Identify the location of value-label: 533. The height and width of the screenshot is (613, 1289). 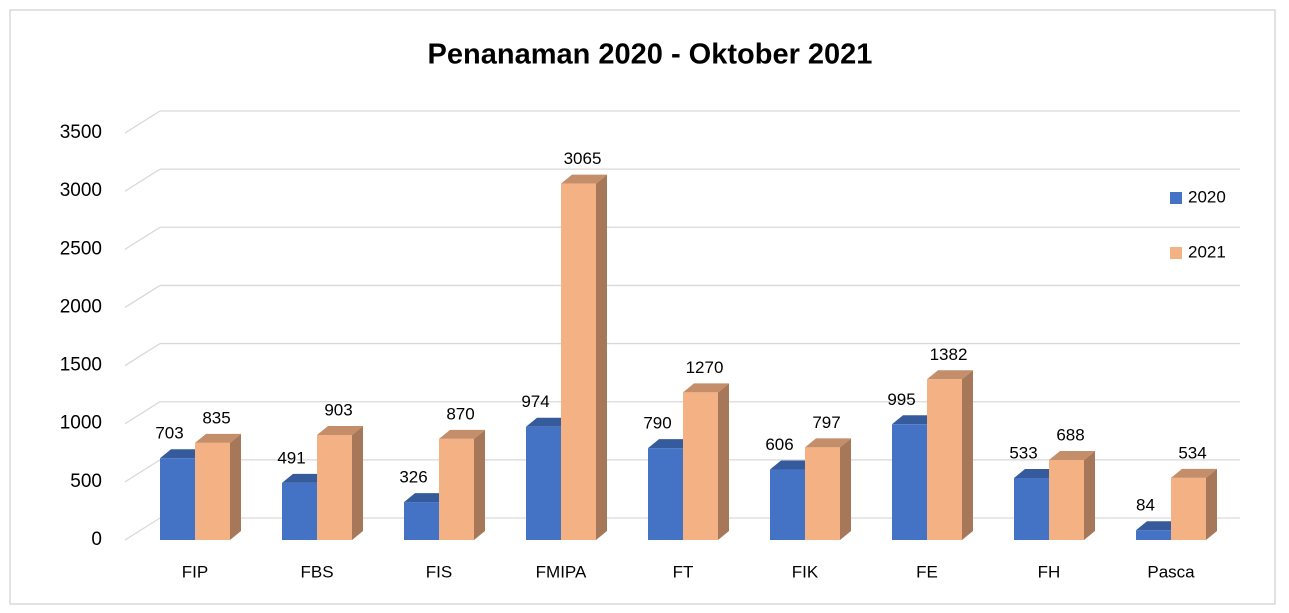
(1023, 453).